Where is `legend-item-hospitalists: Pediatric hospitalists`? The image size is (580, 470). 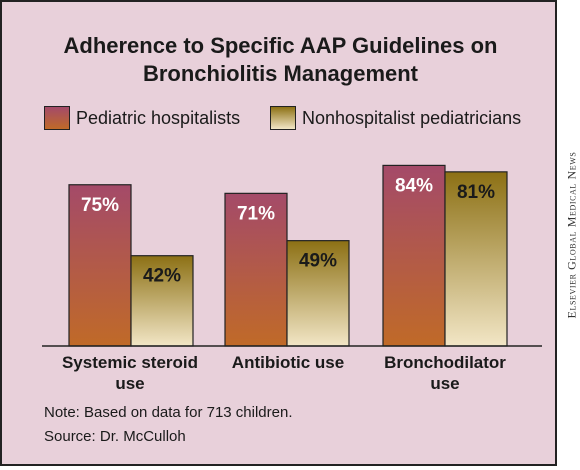
legend-item-hospitalists: Pediatric hospitalists is located at coordinates (142, 118).